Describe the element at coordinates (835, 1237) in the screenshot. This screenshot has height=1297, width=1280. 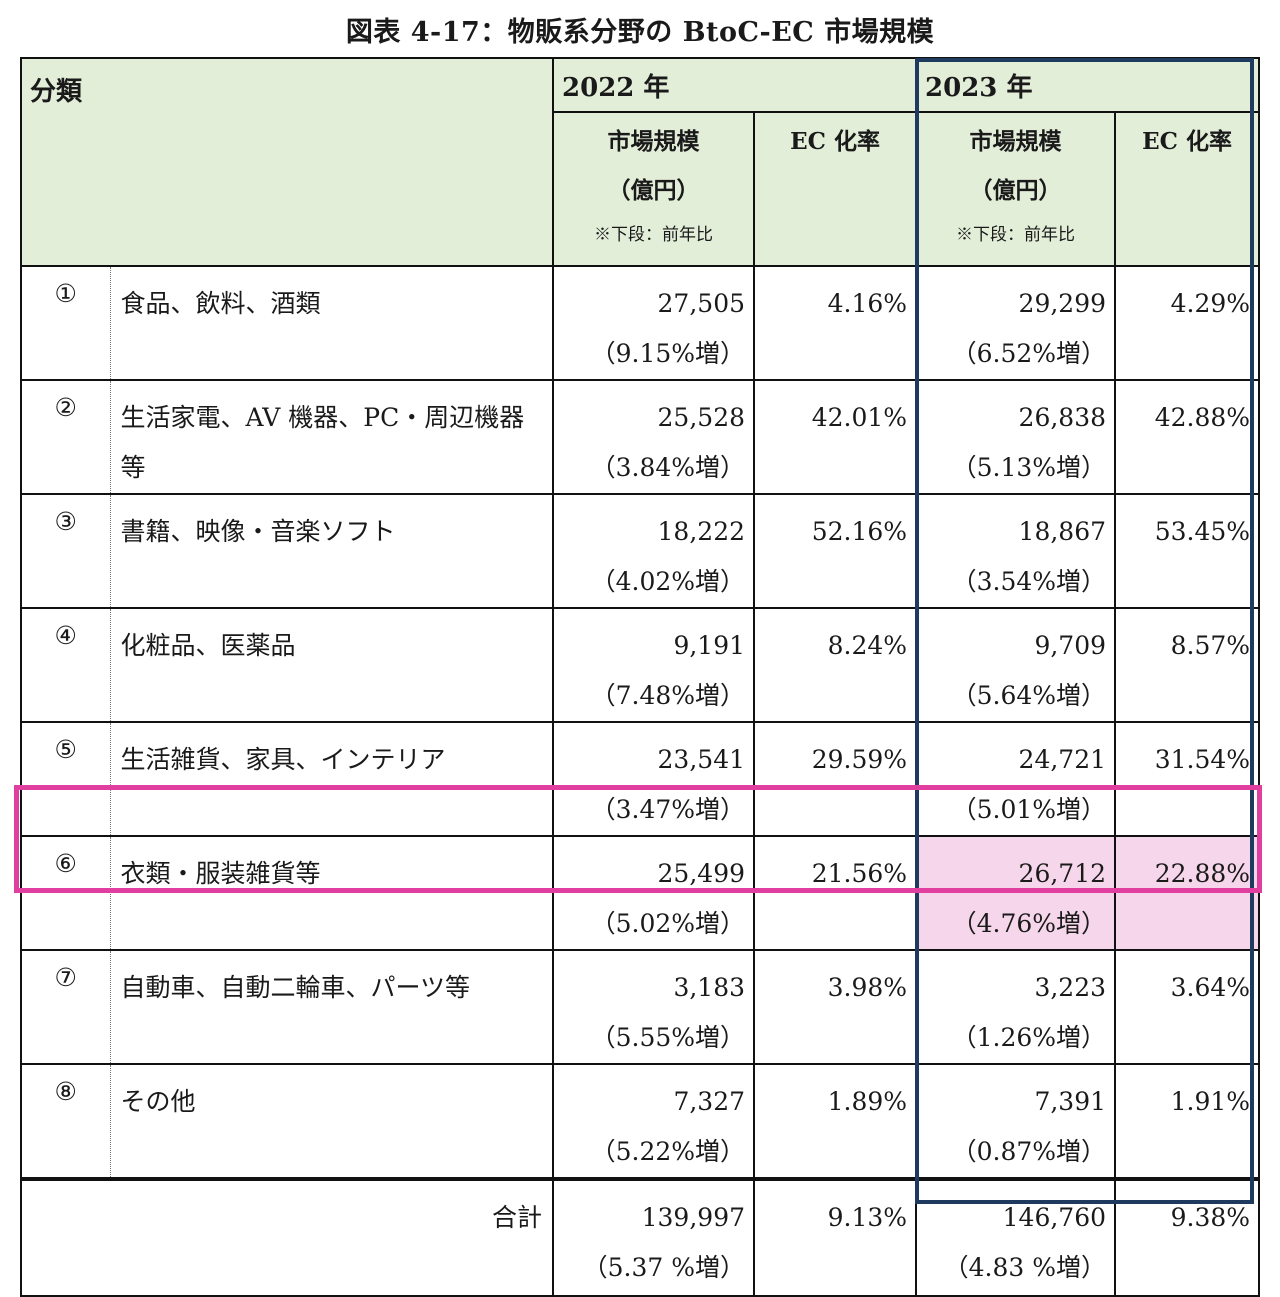
I see `total-ec-rate-2022: 9.13%` at that location.